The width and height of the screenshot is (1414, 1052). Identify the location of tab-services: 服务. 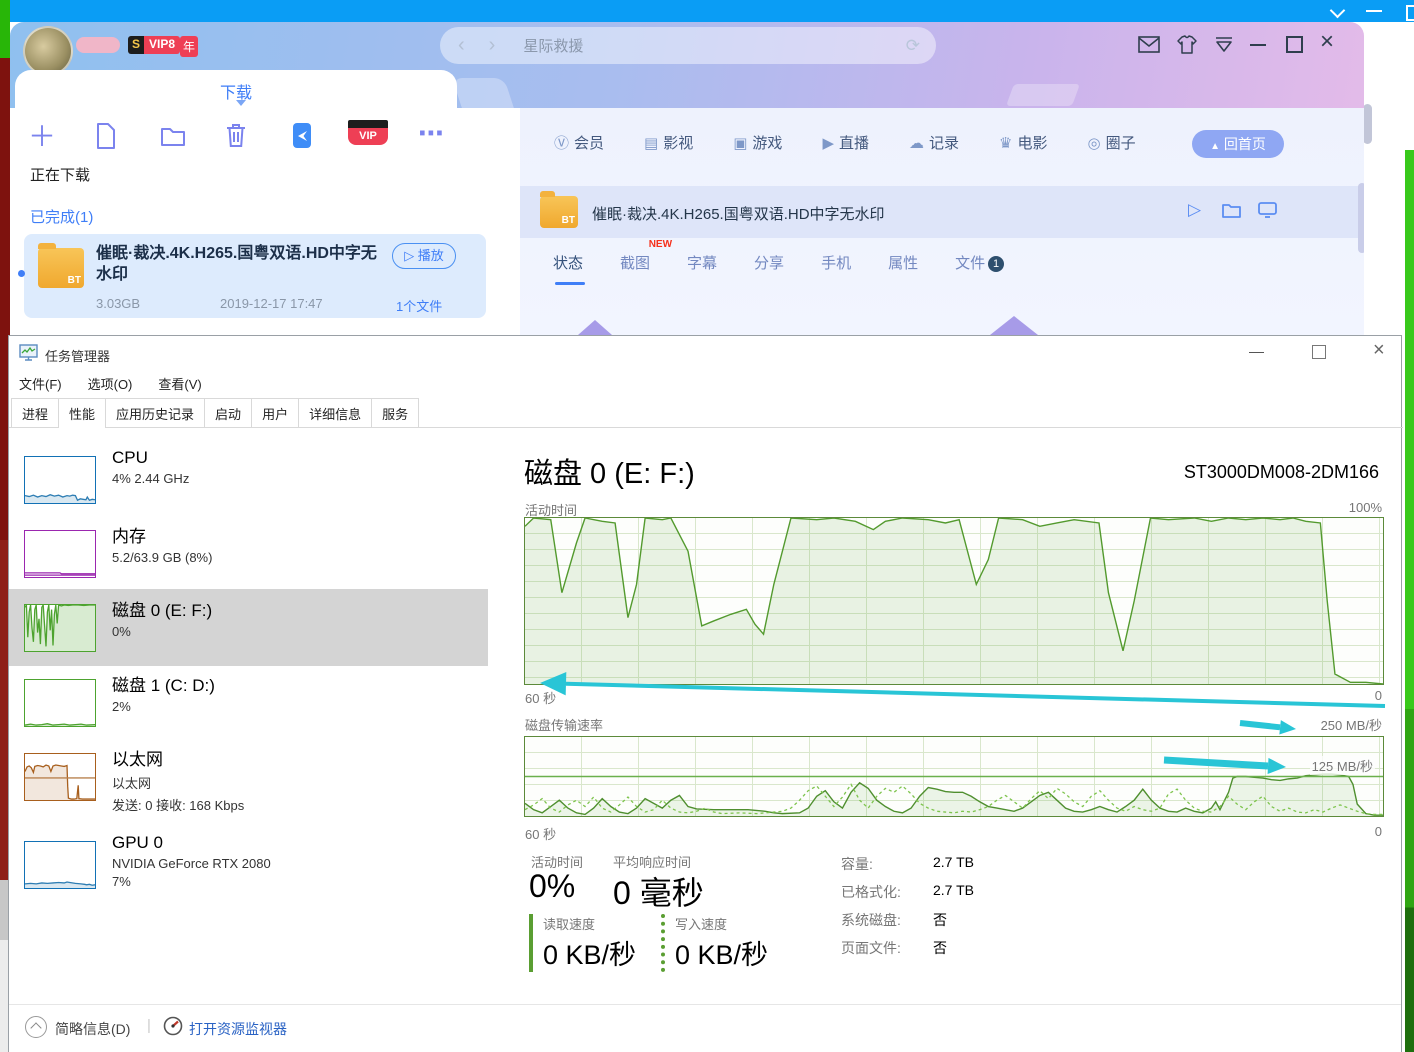
(395, 412).